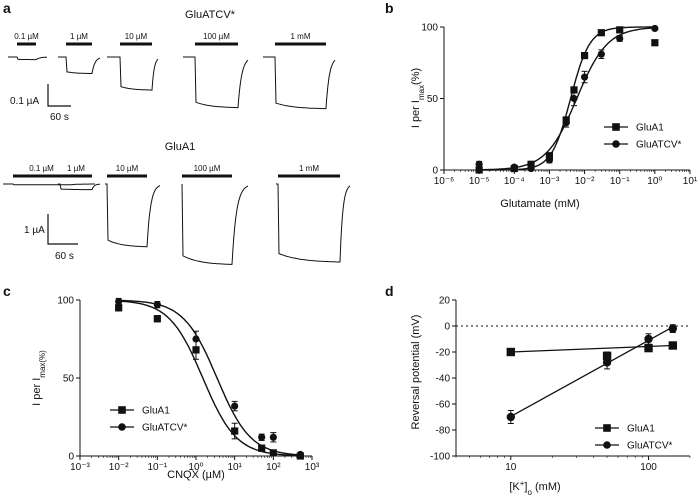 The image size is (700, 496). What do you see at coordinates (26, 36) in the screenshot?
I see `concentration-label: 0.1 µM` at bounding box center [26, 36].